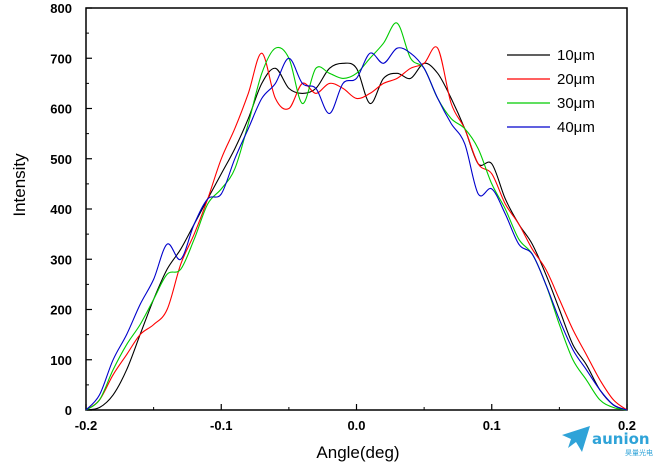 The width and height of the screenshot is (670, 465). What do you see at coordinates (551, 91) in the screenshot?
I see `legend: 10μm 20μm 30μm 40μm` at bounding box center [551, 91].